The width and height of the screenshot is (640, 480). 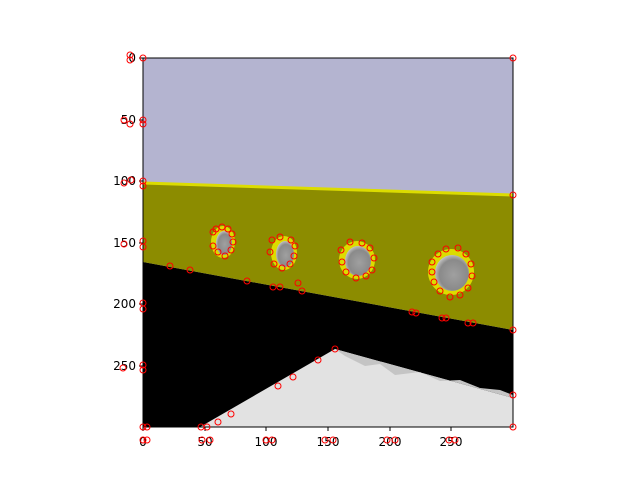 What do you see at coordinates (300, 438) in the screenshot?
I see `x-axis: 0 50 100 150 200 250` at bounding box center [300, 438].